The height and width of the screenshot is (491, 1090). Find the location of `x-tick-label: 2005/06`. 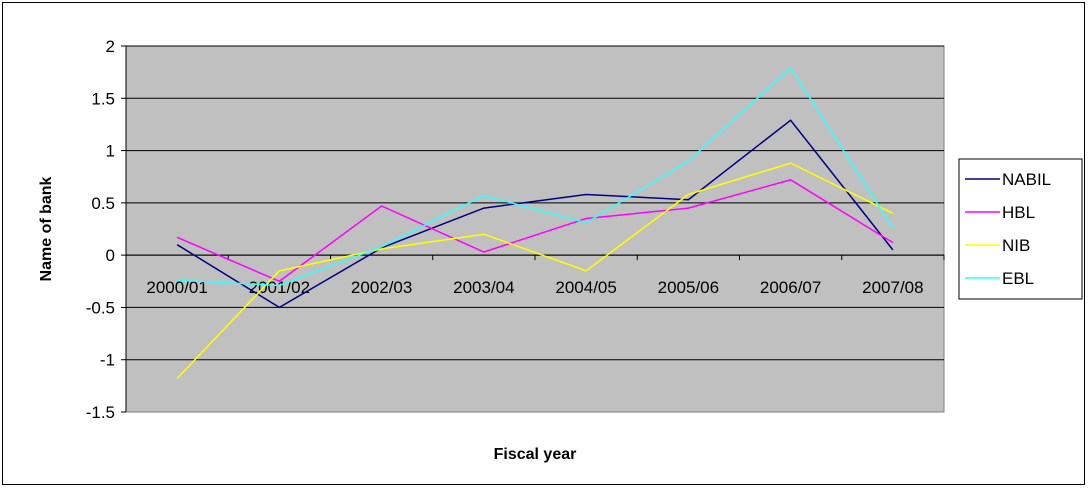

x-tick-label: 2005/06 is located at coordinates (688, 287).